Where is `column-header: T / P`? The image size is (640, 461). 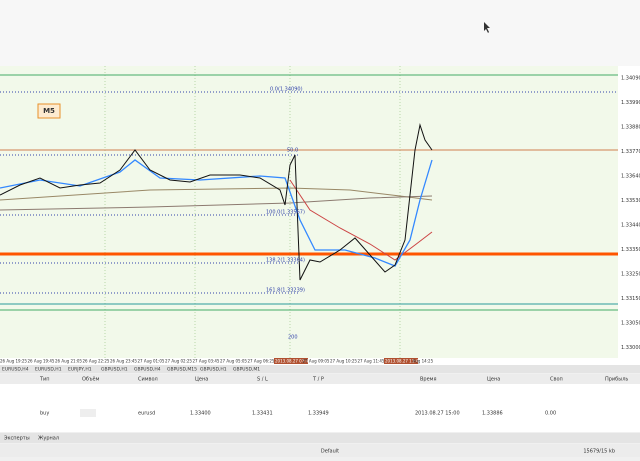
column-header: T / P is located at coordinates (318, 380).